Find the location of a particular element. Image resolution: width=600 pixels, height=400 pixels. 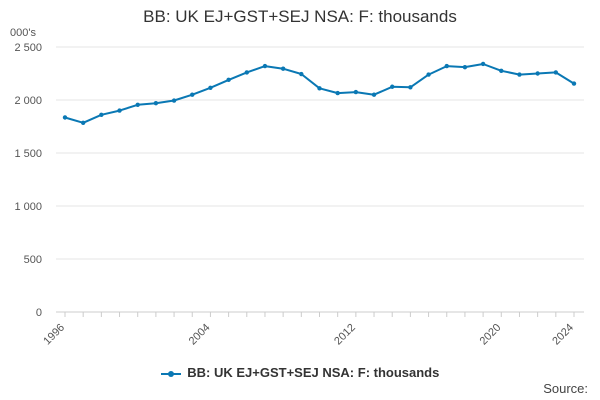

x-tick-label: 2020 is located at coordinates (491, 335).